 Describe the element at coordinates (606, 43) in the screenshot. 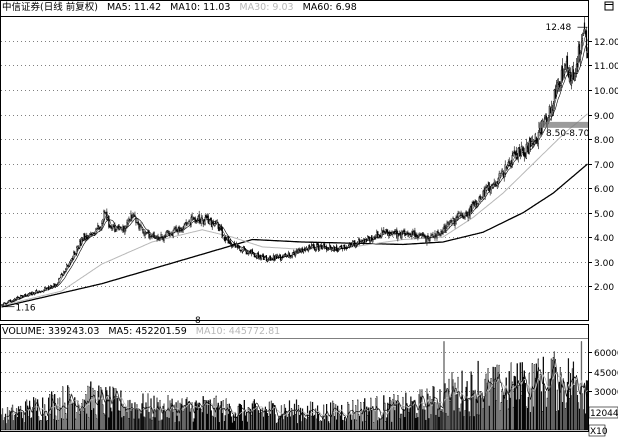

I see `price-tick-label: 12.00` at that location.